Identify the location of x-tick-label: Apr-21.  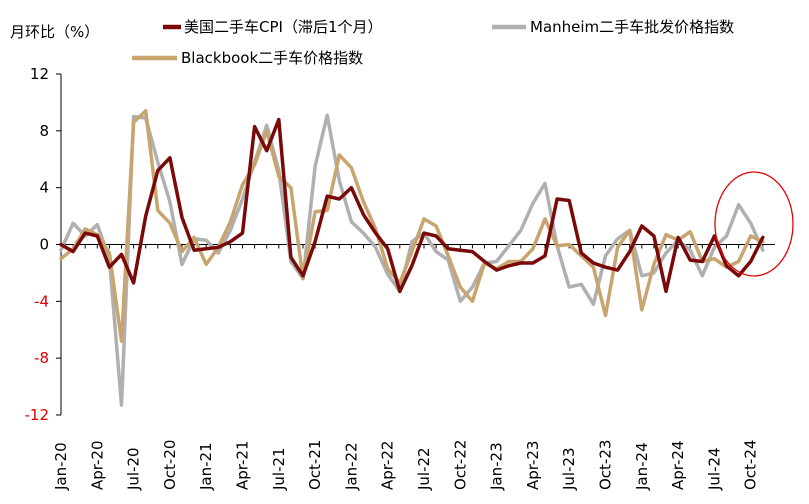
(243, 466).